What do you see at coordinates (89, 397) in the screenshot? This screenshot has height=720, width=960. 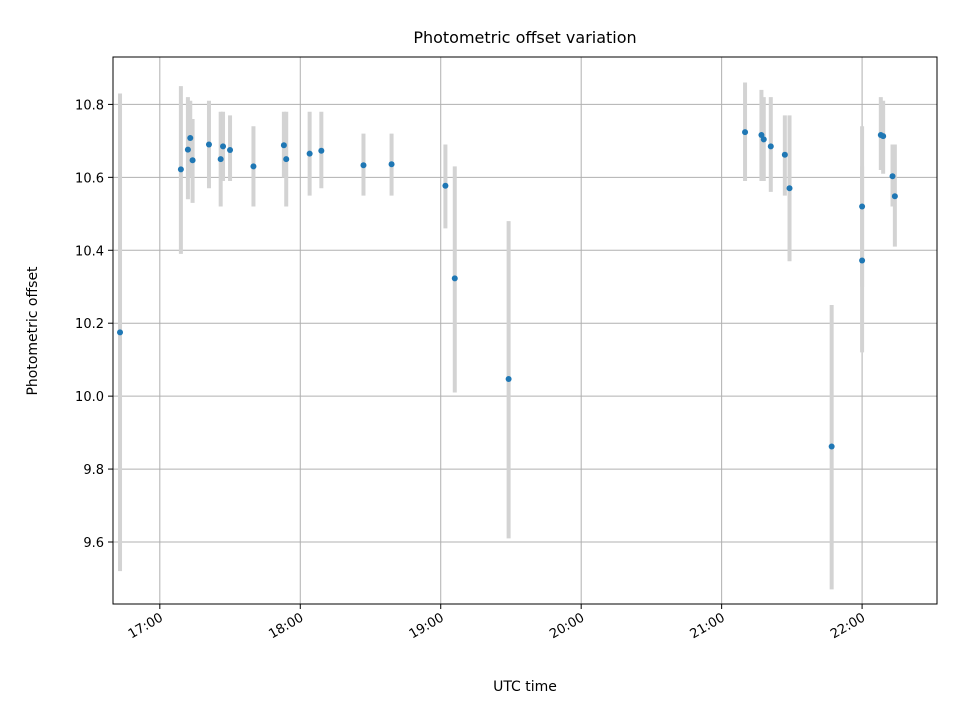 I see `y-tick-label: 10.0` at bounding box center [89, 397].